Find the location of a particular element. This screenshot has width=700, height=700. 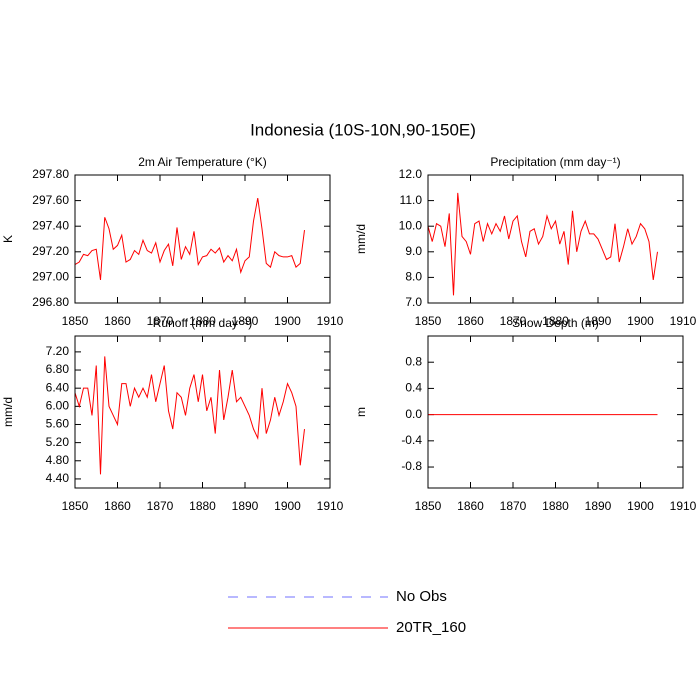

panel-title: Snow Depth (m) is located at coordinates (555, 323).